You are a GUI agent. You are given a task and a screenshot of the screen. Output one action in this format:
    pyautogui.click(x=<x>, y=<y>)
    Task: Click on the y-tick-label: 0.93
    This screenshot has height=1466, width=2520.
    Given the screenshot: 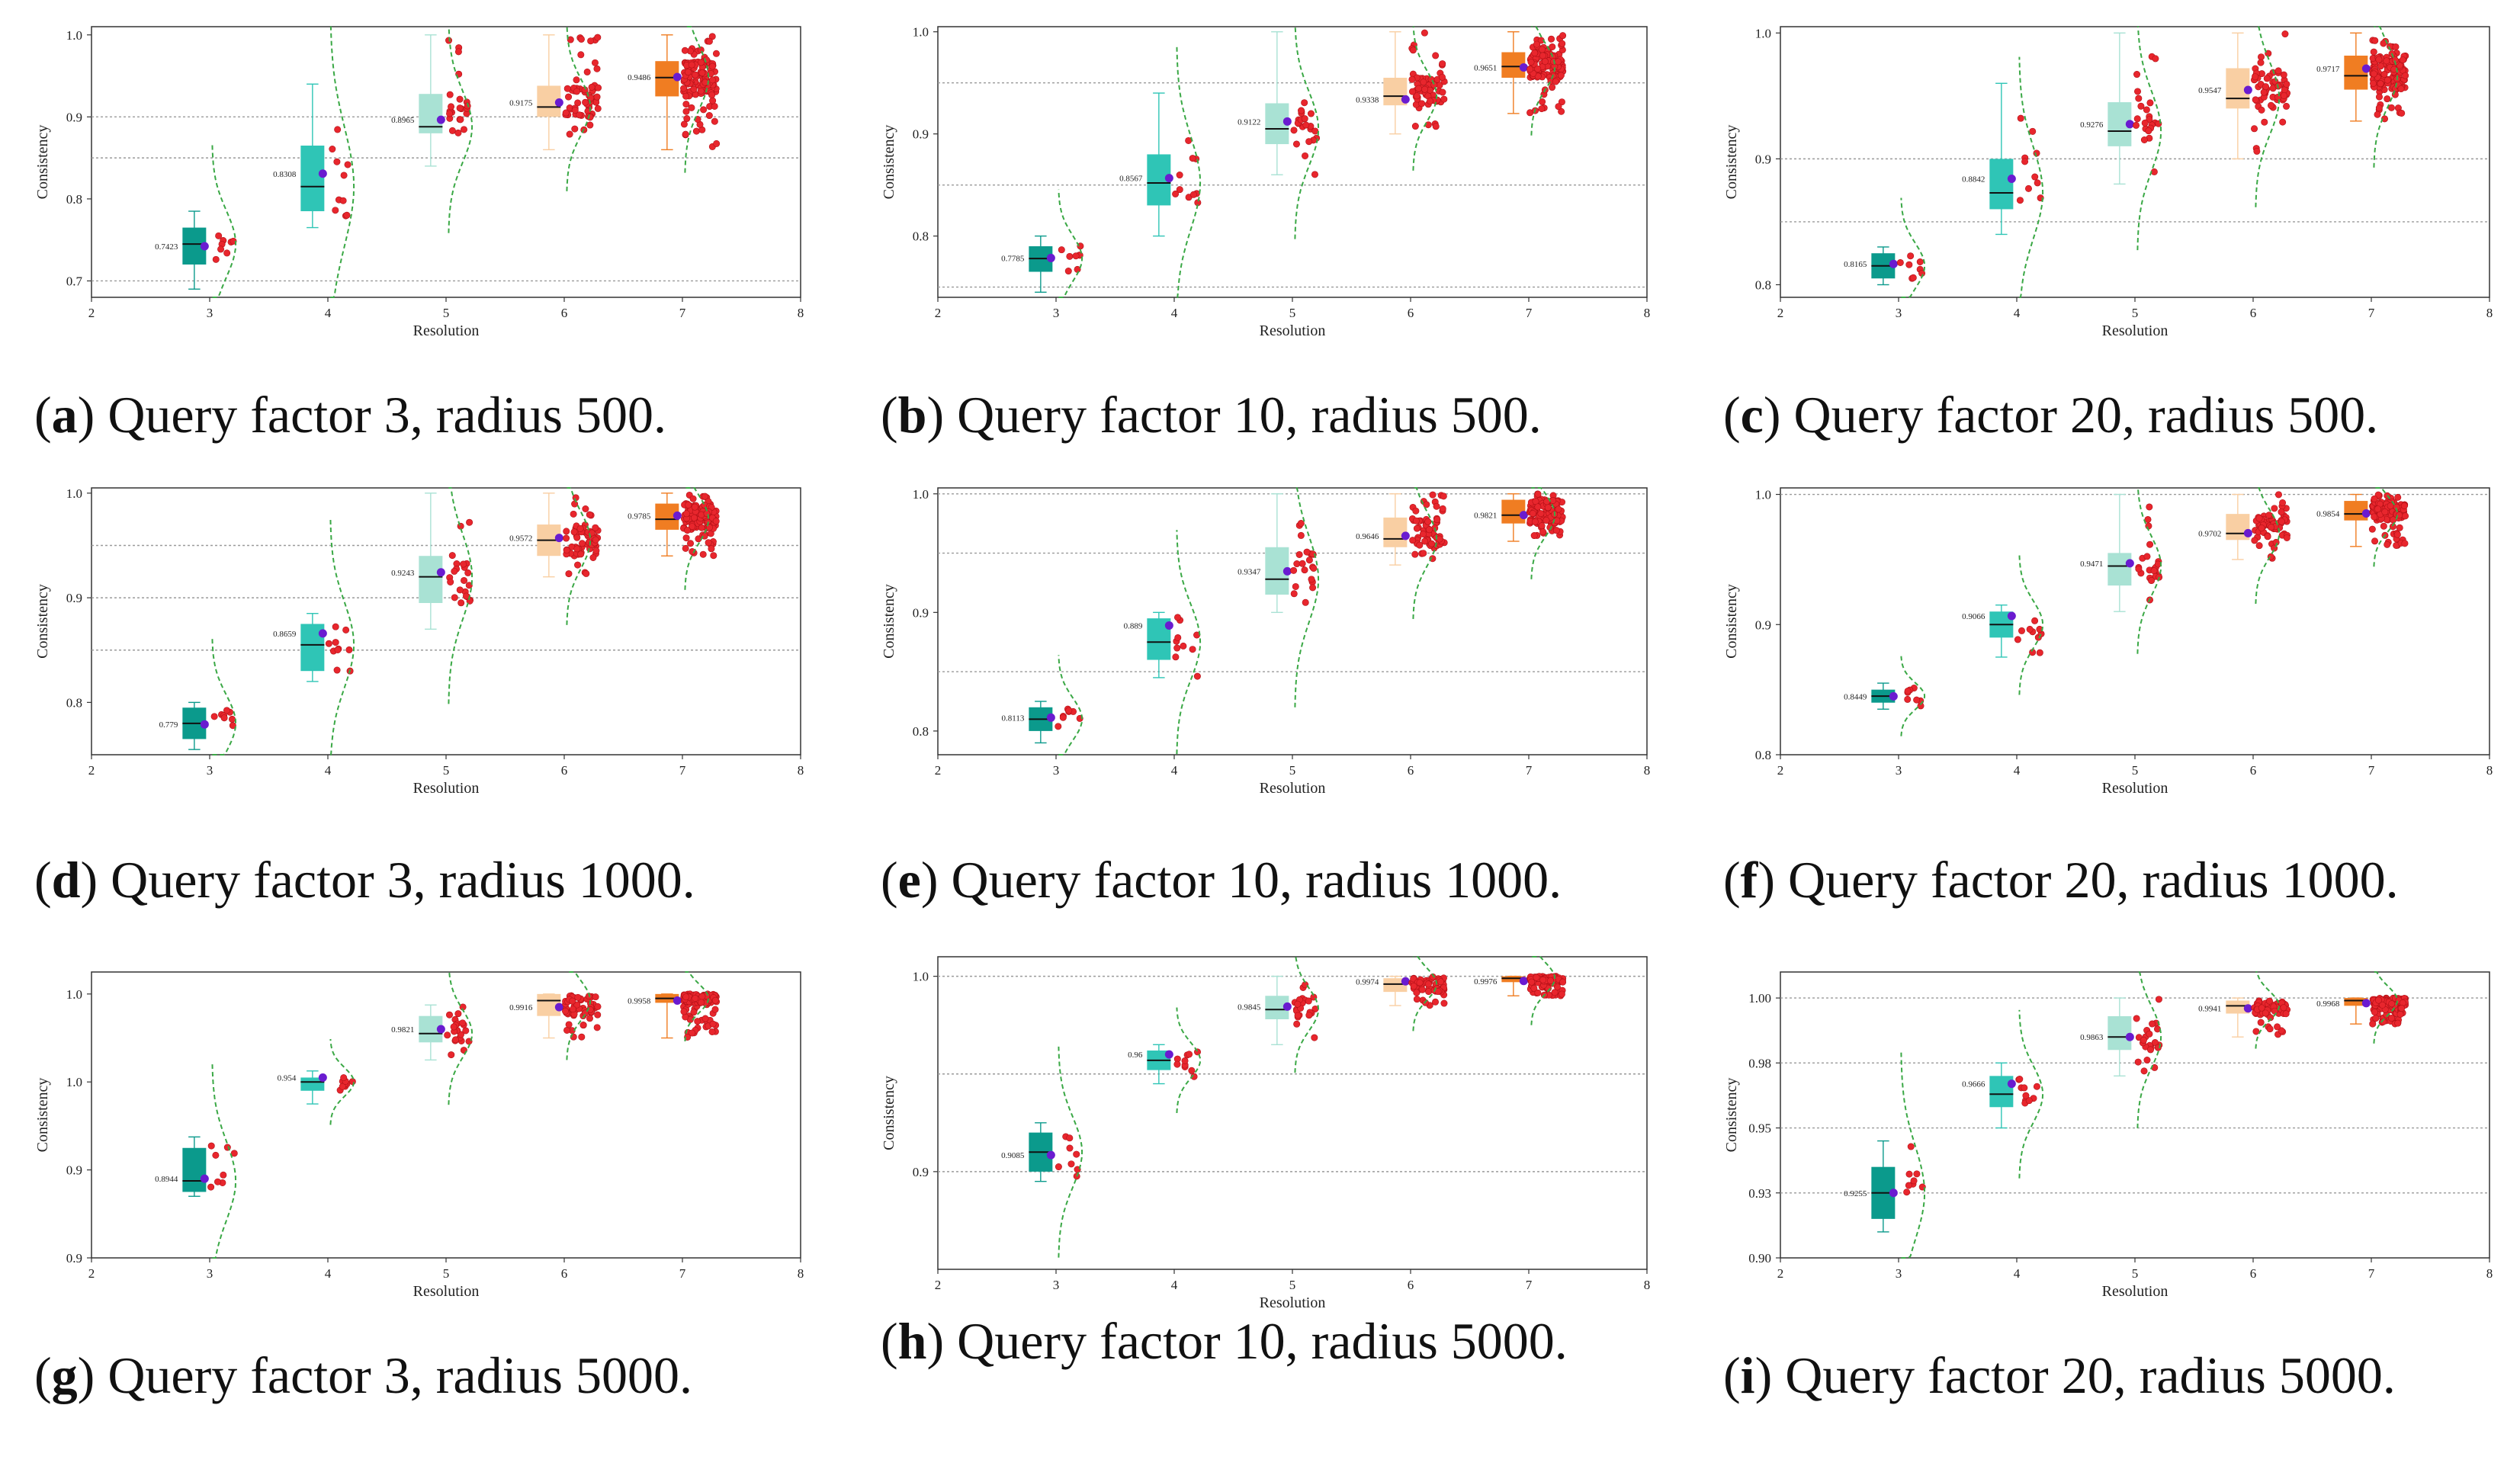 What is the action you would take?
    pyautogui.click(x=1759, y=1193)
    